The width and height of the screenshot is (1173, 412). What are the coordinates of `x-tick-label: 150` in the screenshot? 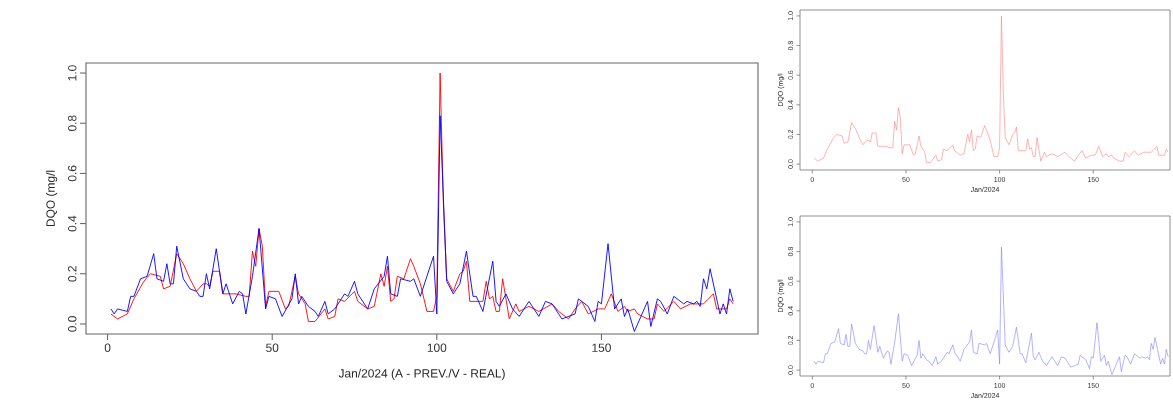 It's located at (601, 347).